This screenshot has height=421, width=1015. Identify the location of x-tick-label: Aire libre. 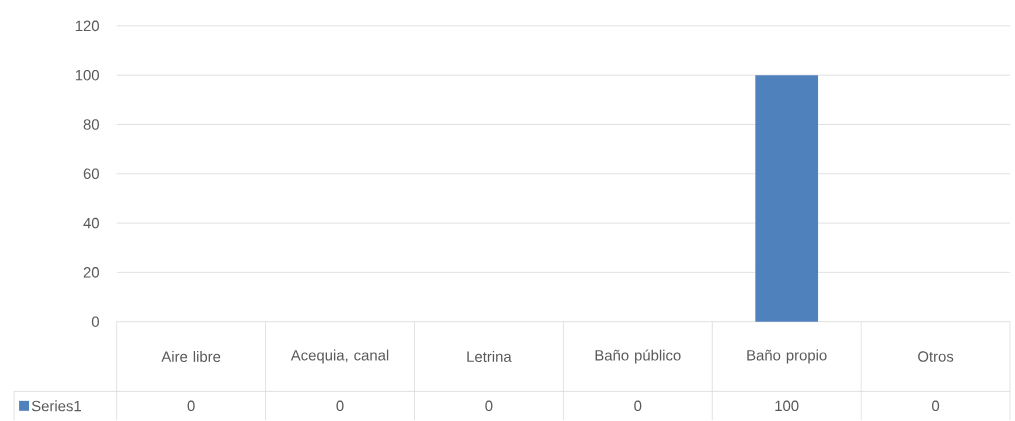
(191, 357).